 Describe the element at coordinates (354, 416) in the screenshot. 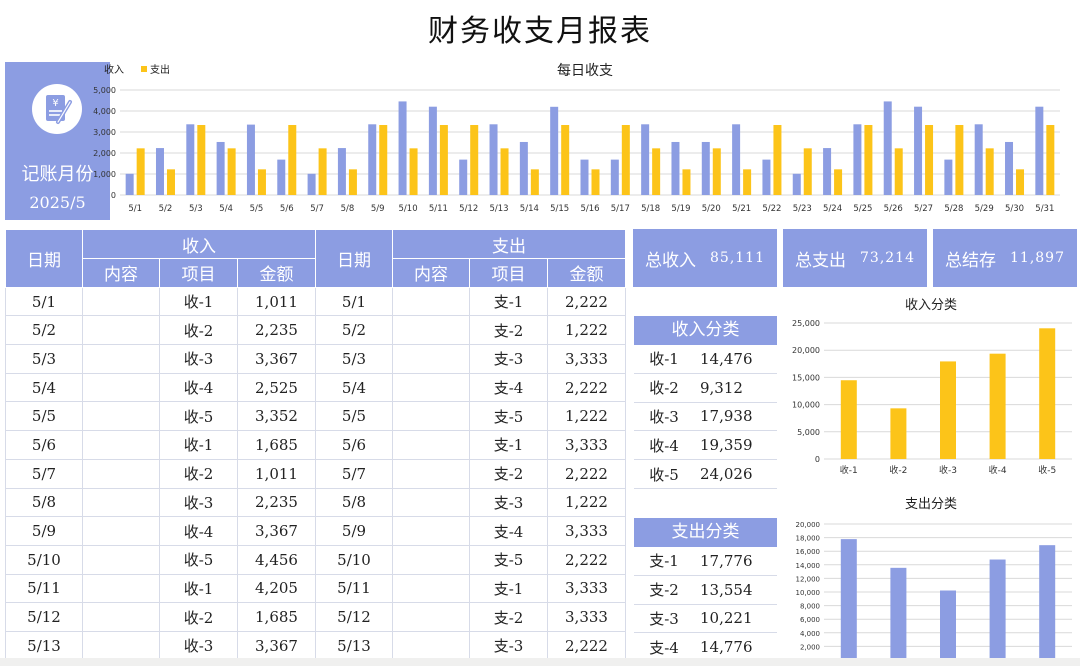

I see `cell-expense-date: 5/5` at that location.